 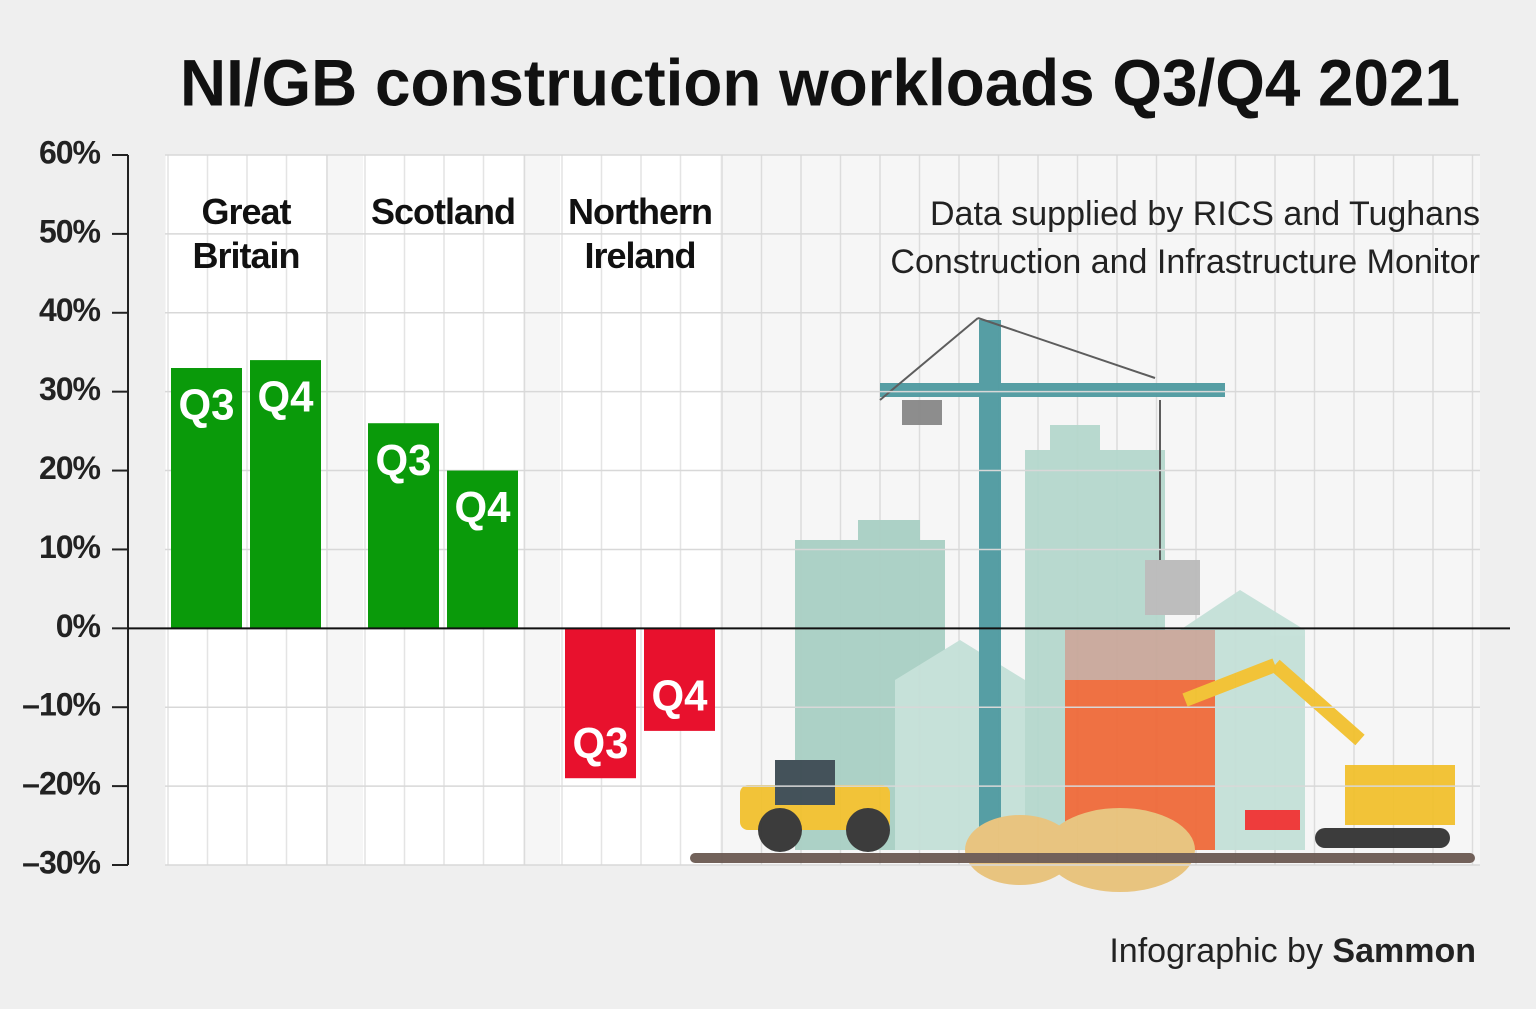 What do you see at coordinates (78, 626) in the screenshot?
I see `y-tick-label: 0%` at bounding box center [78, 626].